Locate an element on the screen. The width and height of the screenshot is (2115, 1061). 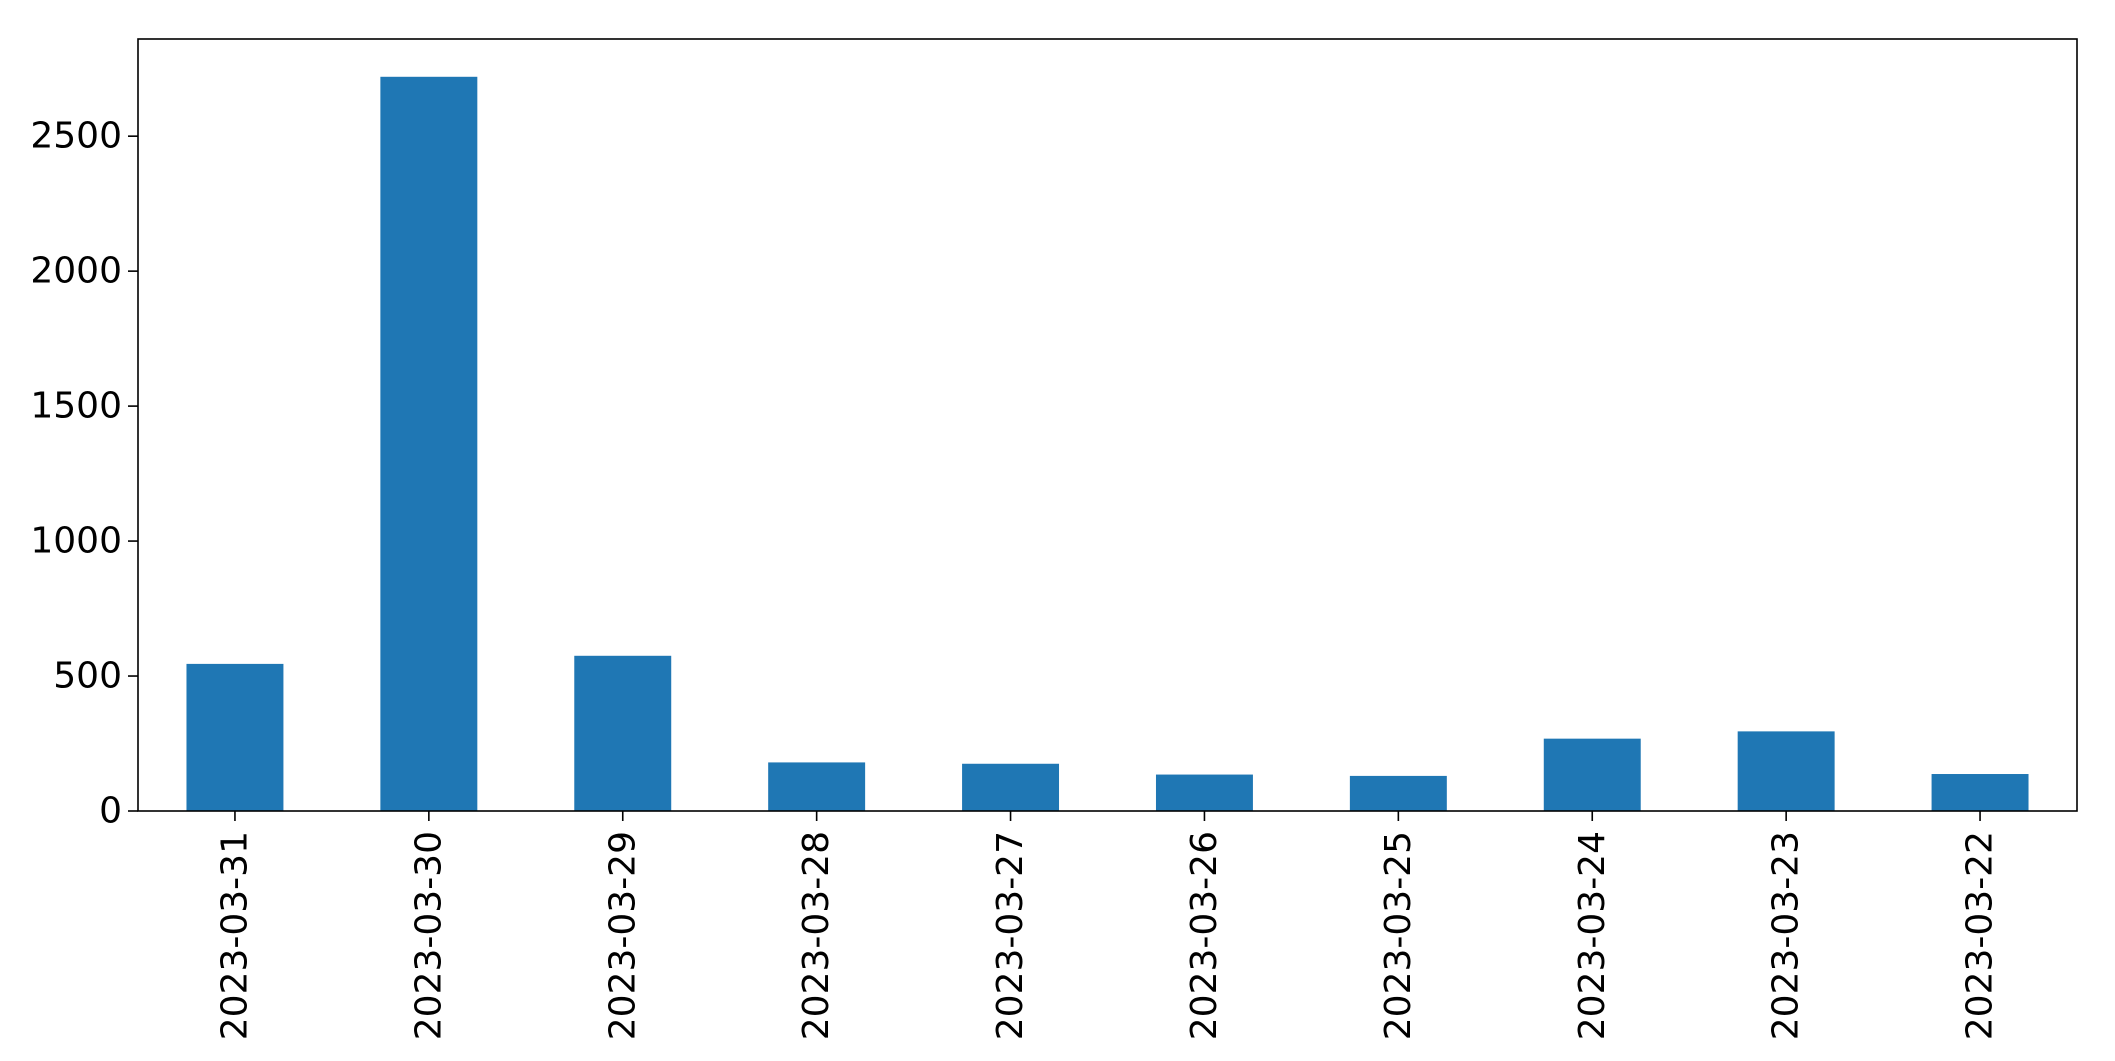
y-tick-label: 500 is located at coordinates (87, 676).